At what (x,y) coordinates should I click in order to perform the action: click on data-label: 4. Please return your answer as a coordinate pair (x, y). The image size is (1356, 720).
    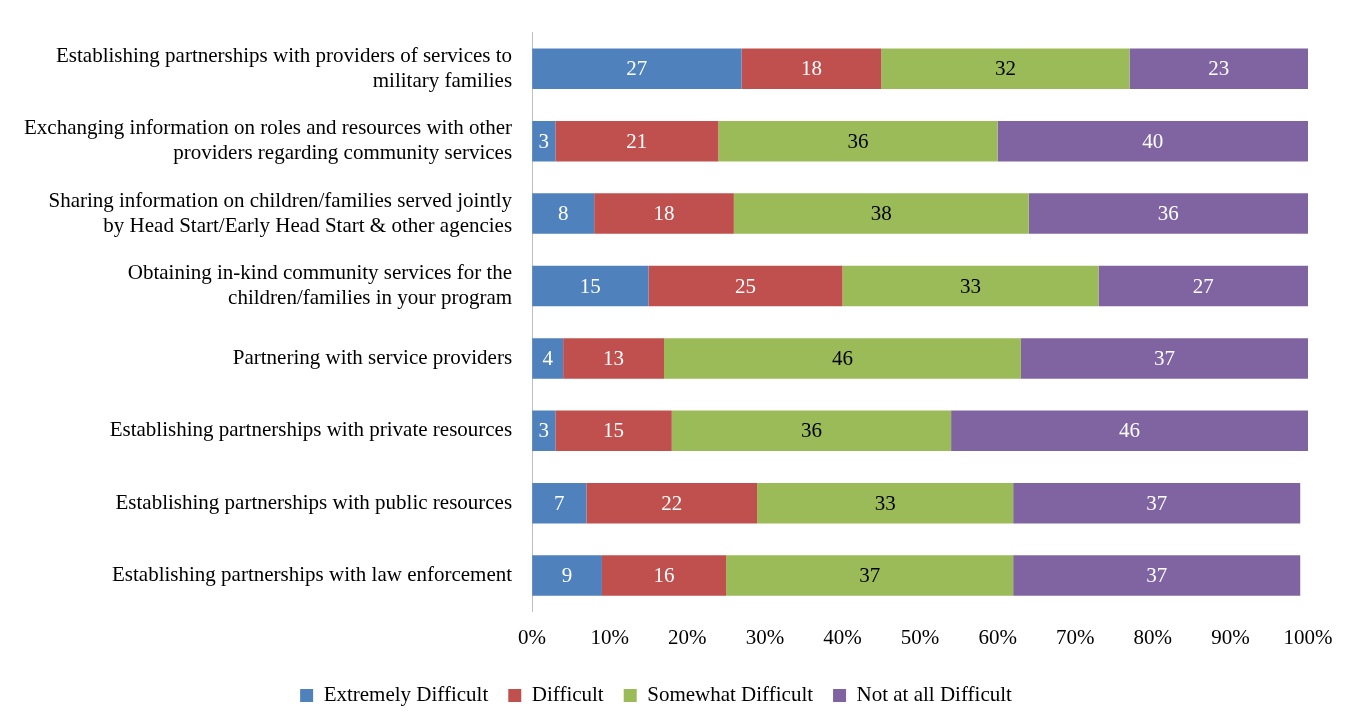
    Looking at the image, I should click on (548, 357).